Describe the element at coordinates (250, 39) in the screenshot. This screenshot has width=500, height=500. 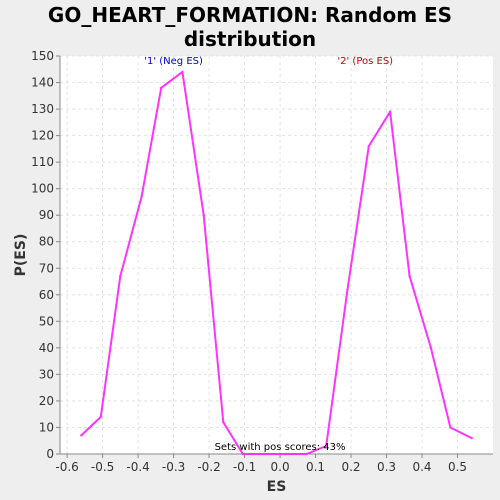
I see `chart-title-line2: distribution` at that location.